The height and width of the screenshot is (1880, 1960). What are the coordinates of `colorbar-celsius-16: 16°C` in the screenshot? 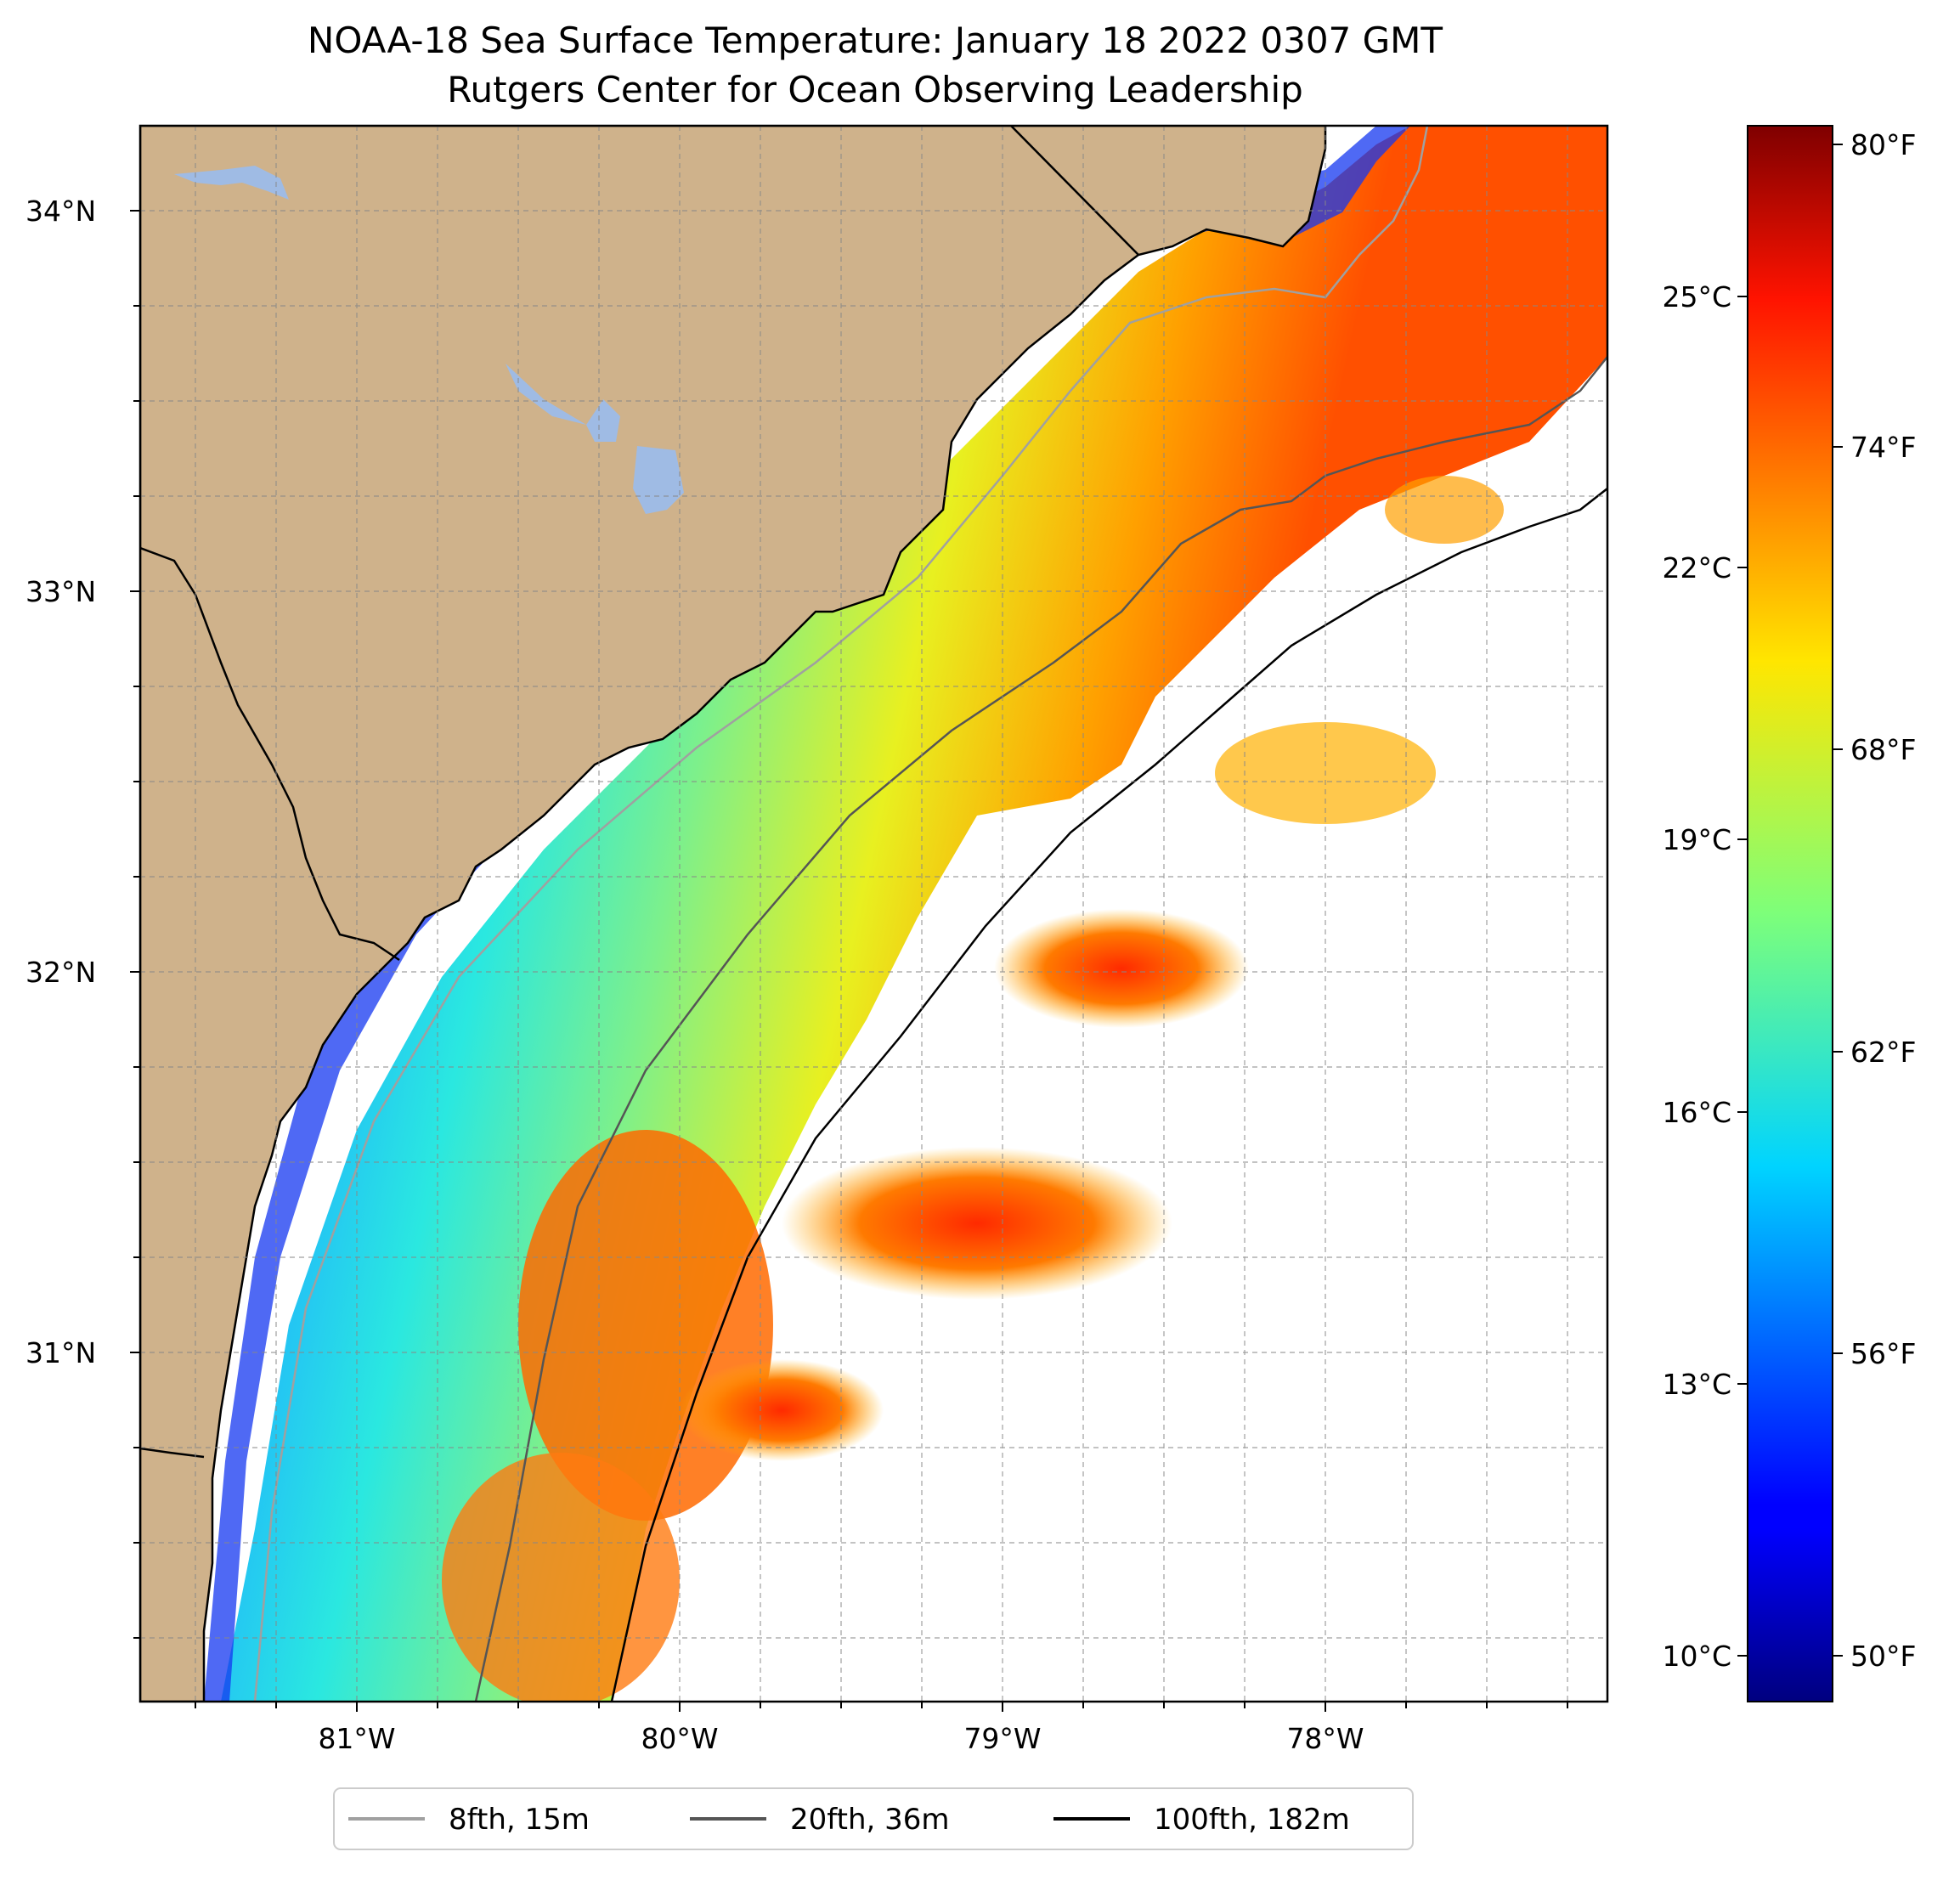 It's located at (1696, 1112).